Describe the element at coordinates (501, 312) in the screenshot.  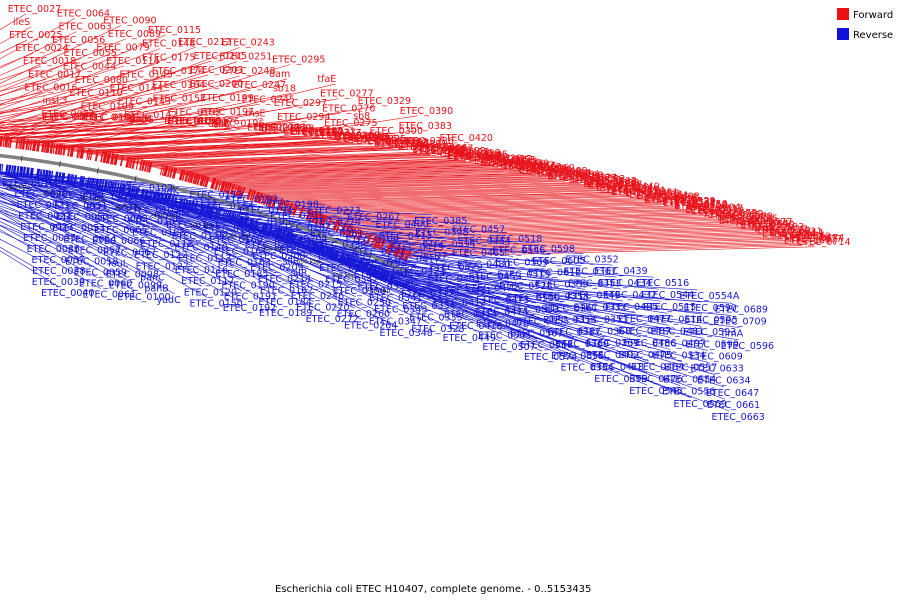
I see `gene-label: ETEC_0474` at that location.